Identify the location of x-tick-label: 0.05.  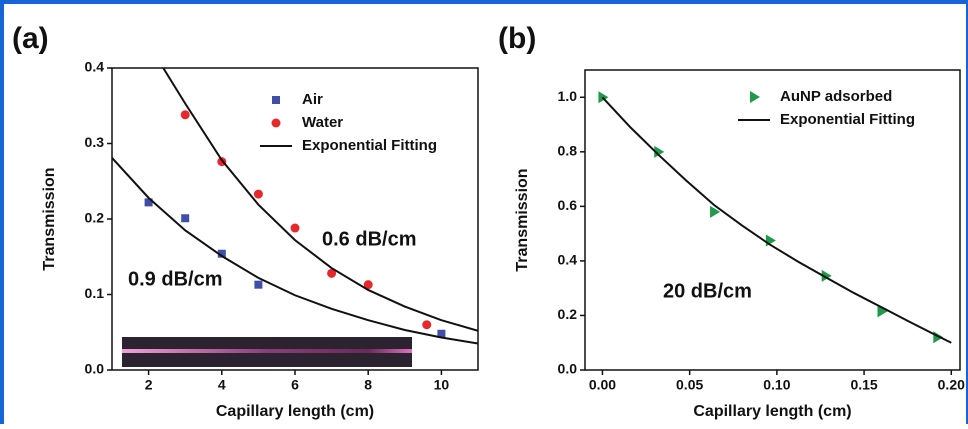
(689, 385).